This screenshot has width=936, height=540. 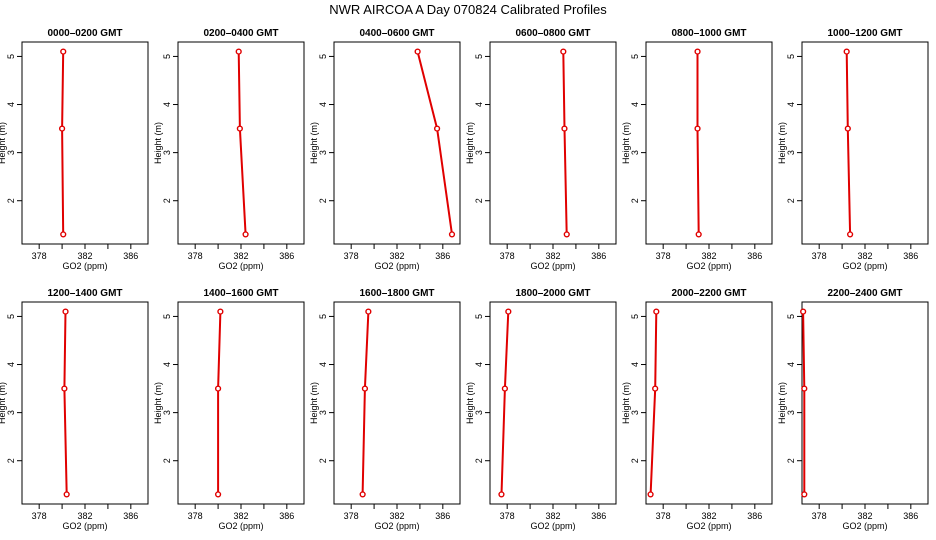 What do you see at coordinates (396, 33) in the screenshot?
I see `panel-title: 0400–0600 GMT` at bounding box center [396, 33].